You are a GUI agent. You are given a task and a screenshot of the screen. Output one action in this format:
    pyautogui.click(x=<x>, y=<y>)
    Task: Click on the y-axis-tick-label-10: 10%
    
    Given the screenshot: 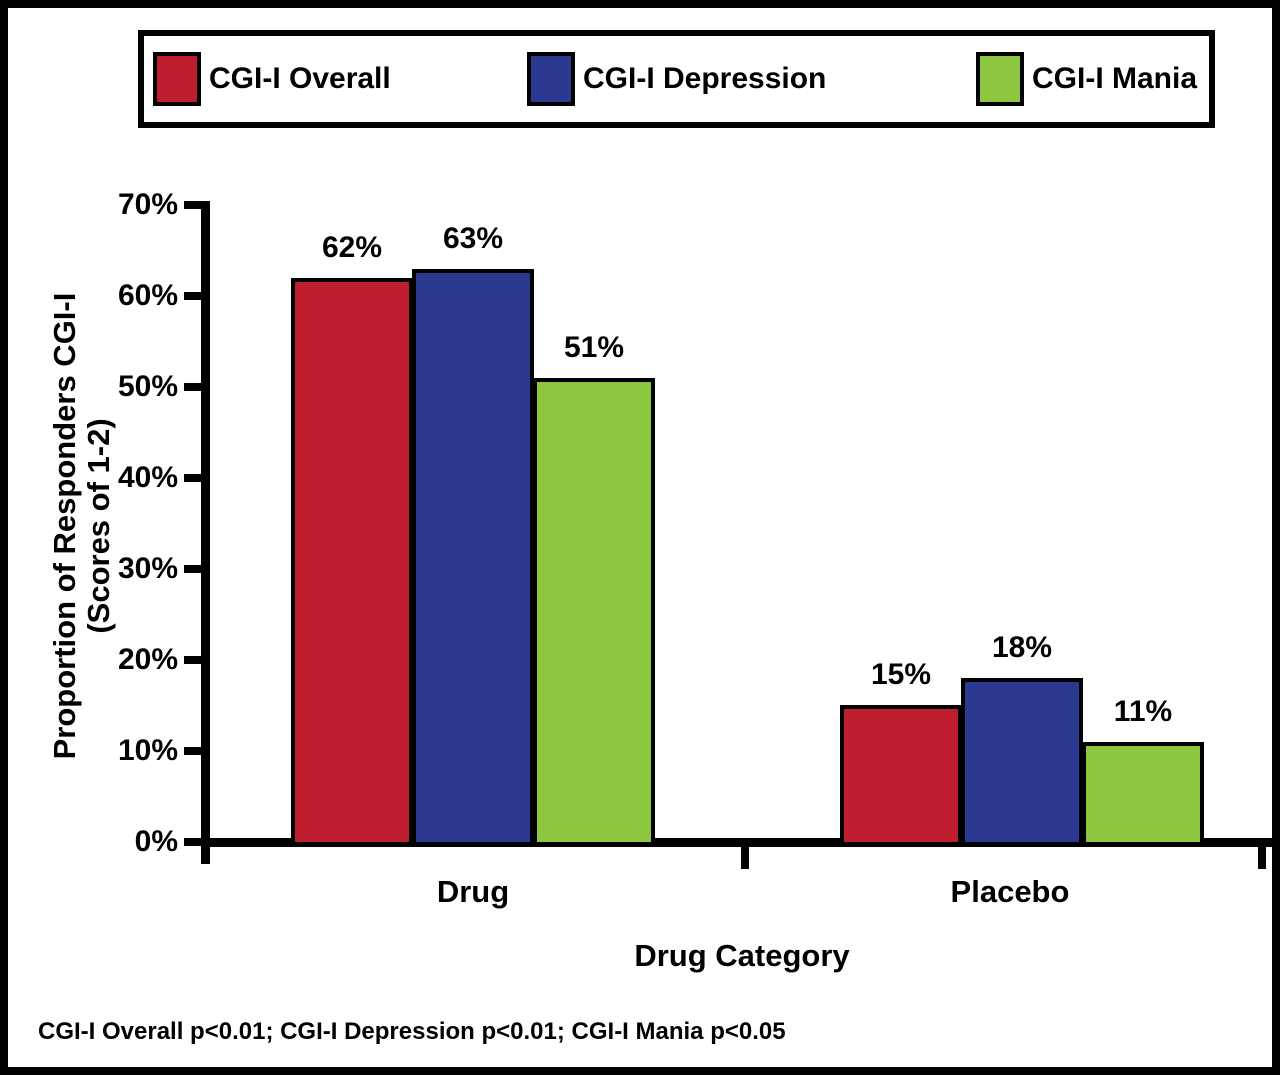 What is the action you would take?
    pyautogui.click(x=147, y=750)
    